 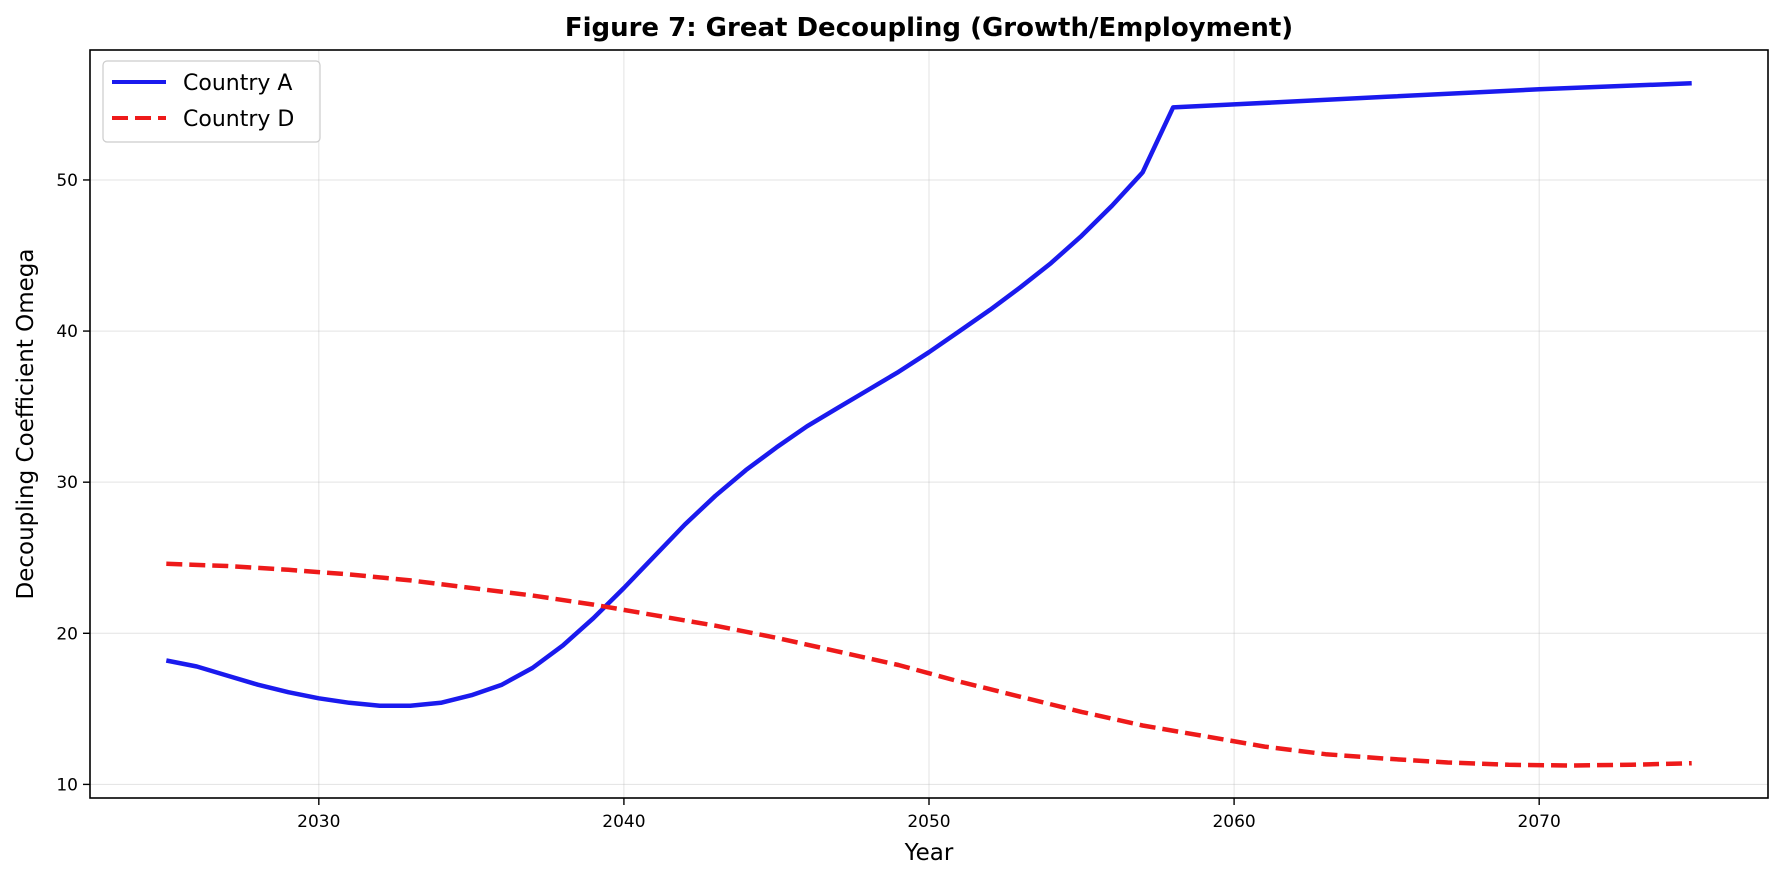 What do you see at coordinates (67, 181) in the screenshot?
I see `y-tick-label: 50` at bounding box center [67, 181].